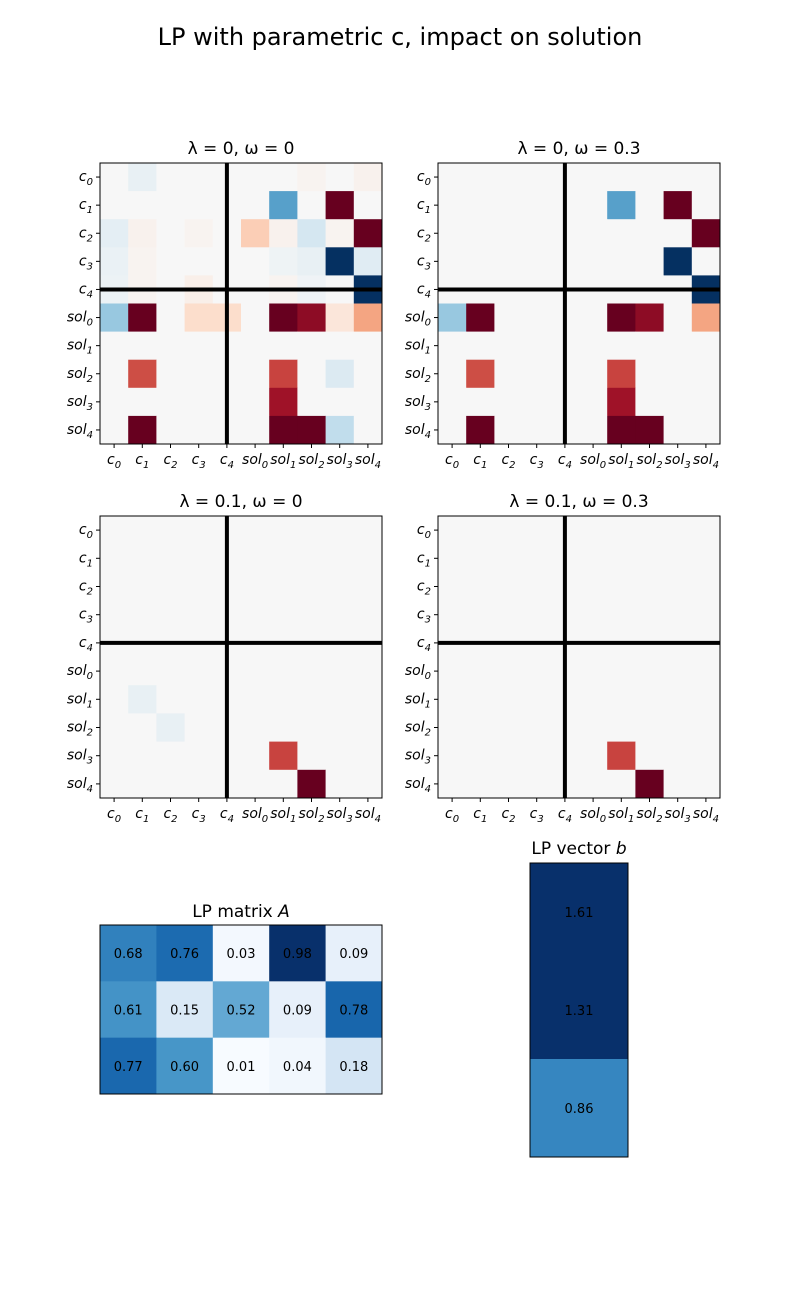 Image resolution: width=800 pixels, height=1300 pixels. What do you see at coordinates (579, 1011) in the screenshot?
I see `vector-cell-labels: 1.61 1.31 0.86` at bounding box center [579, 1011].